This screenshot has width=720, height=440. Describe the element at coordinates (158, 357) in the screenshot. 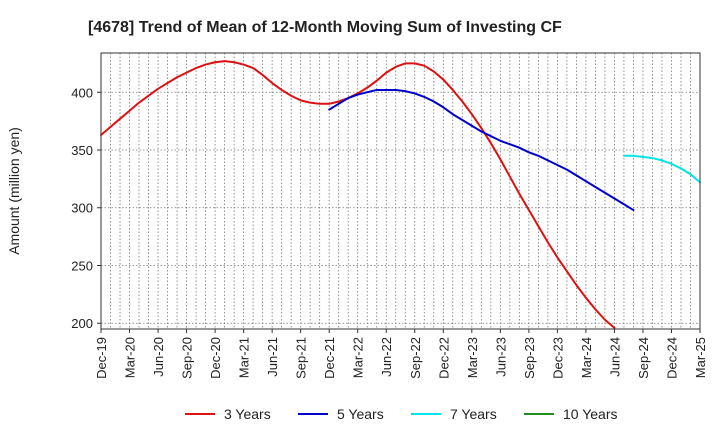

I see `x-tick-label: Jun-20` at that location.